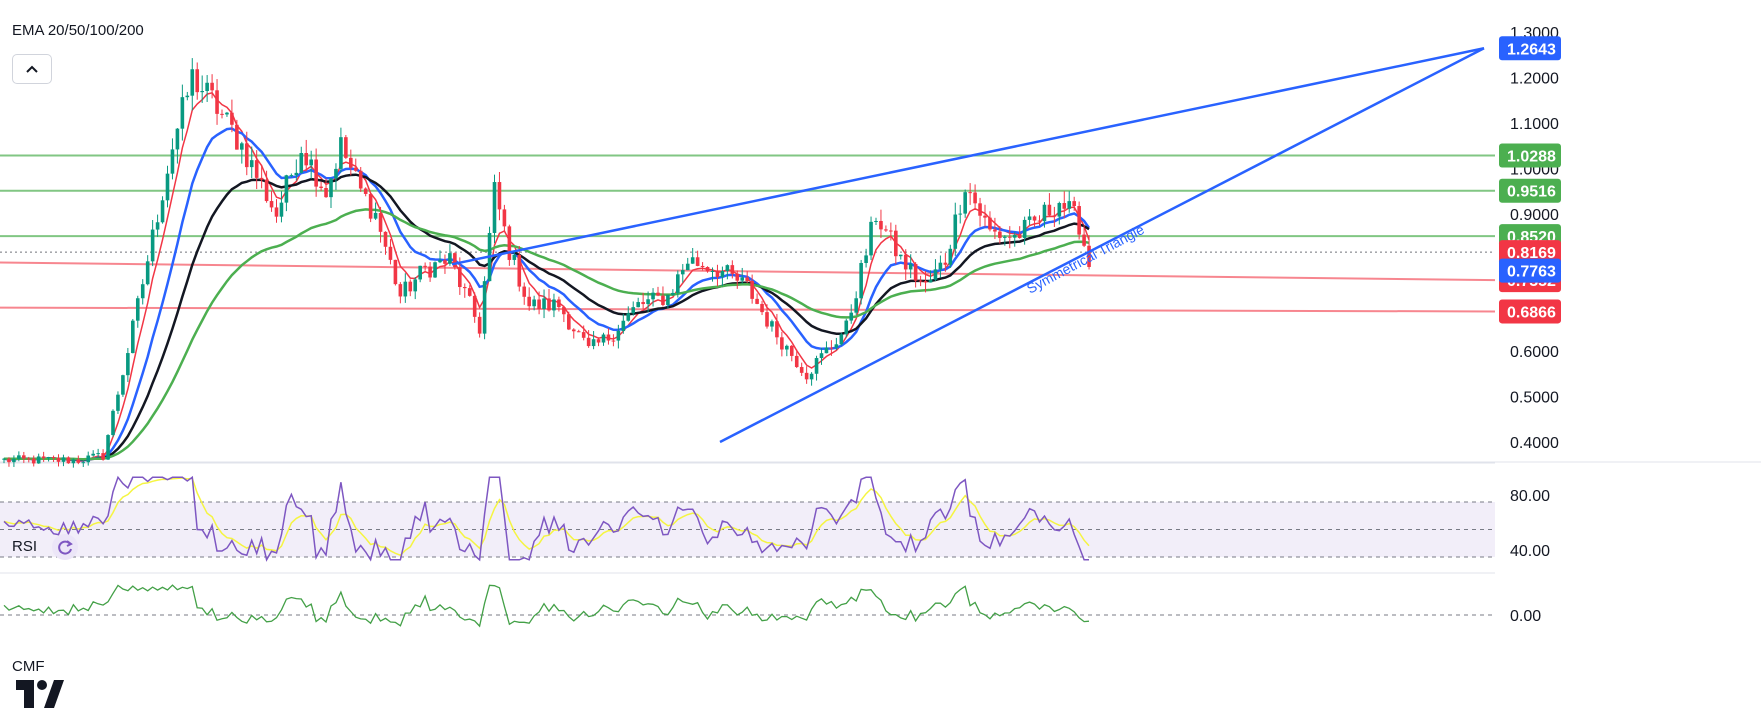 The image size is (1761, 724). I want to click on price-axis-label: 1.1000, so click(1534, 124).